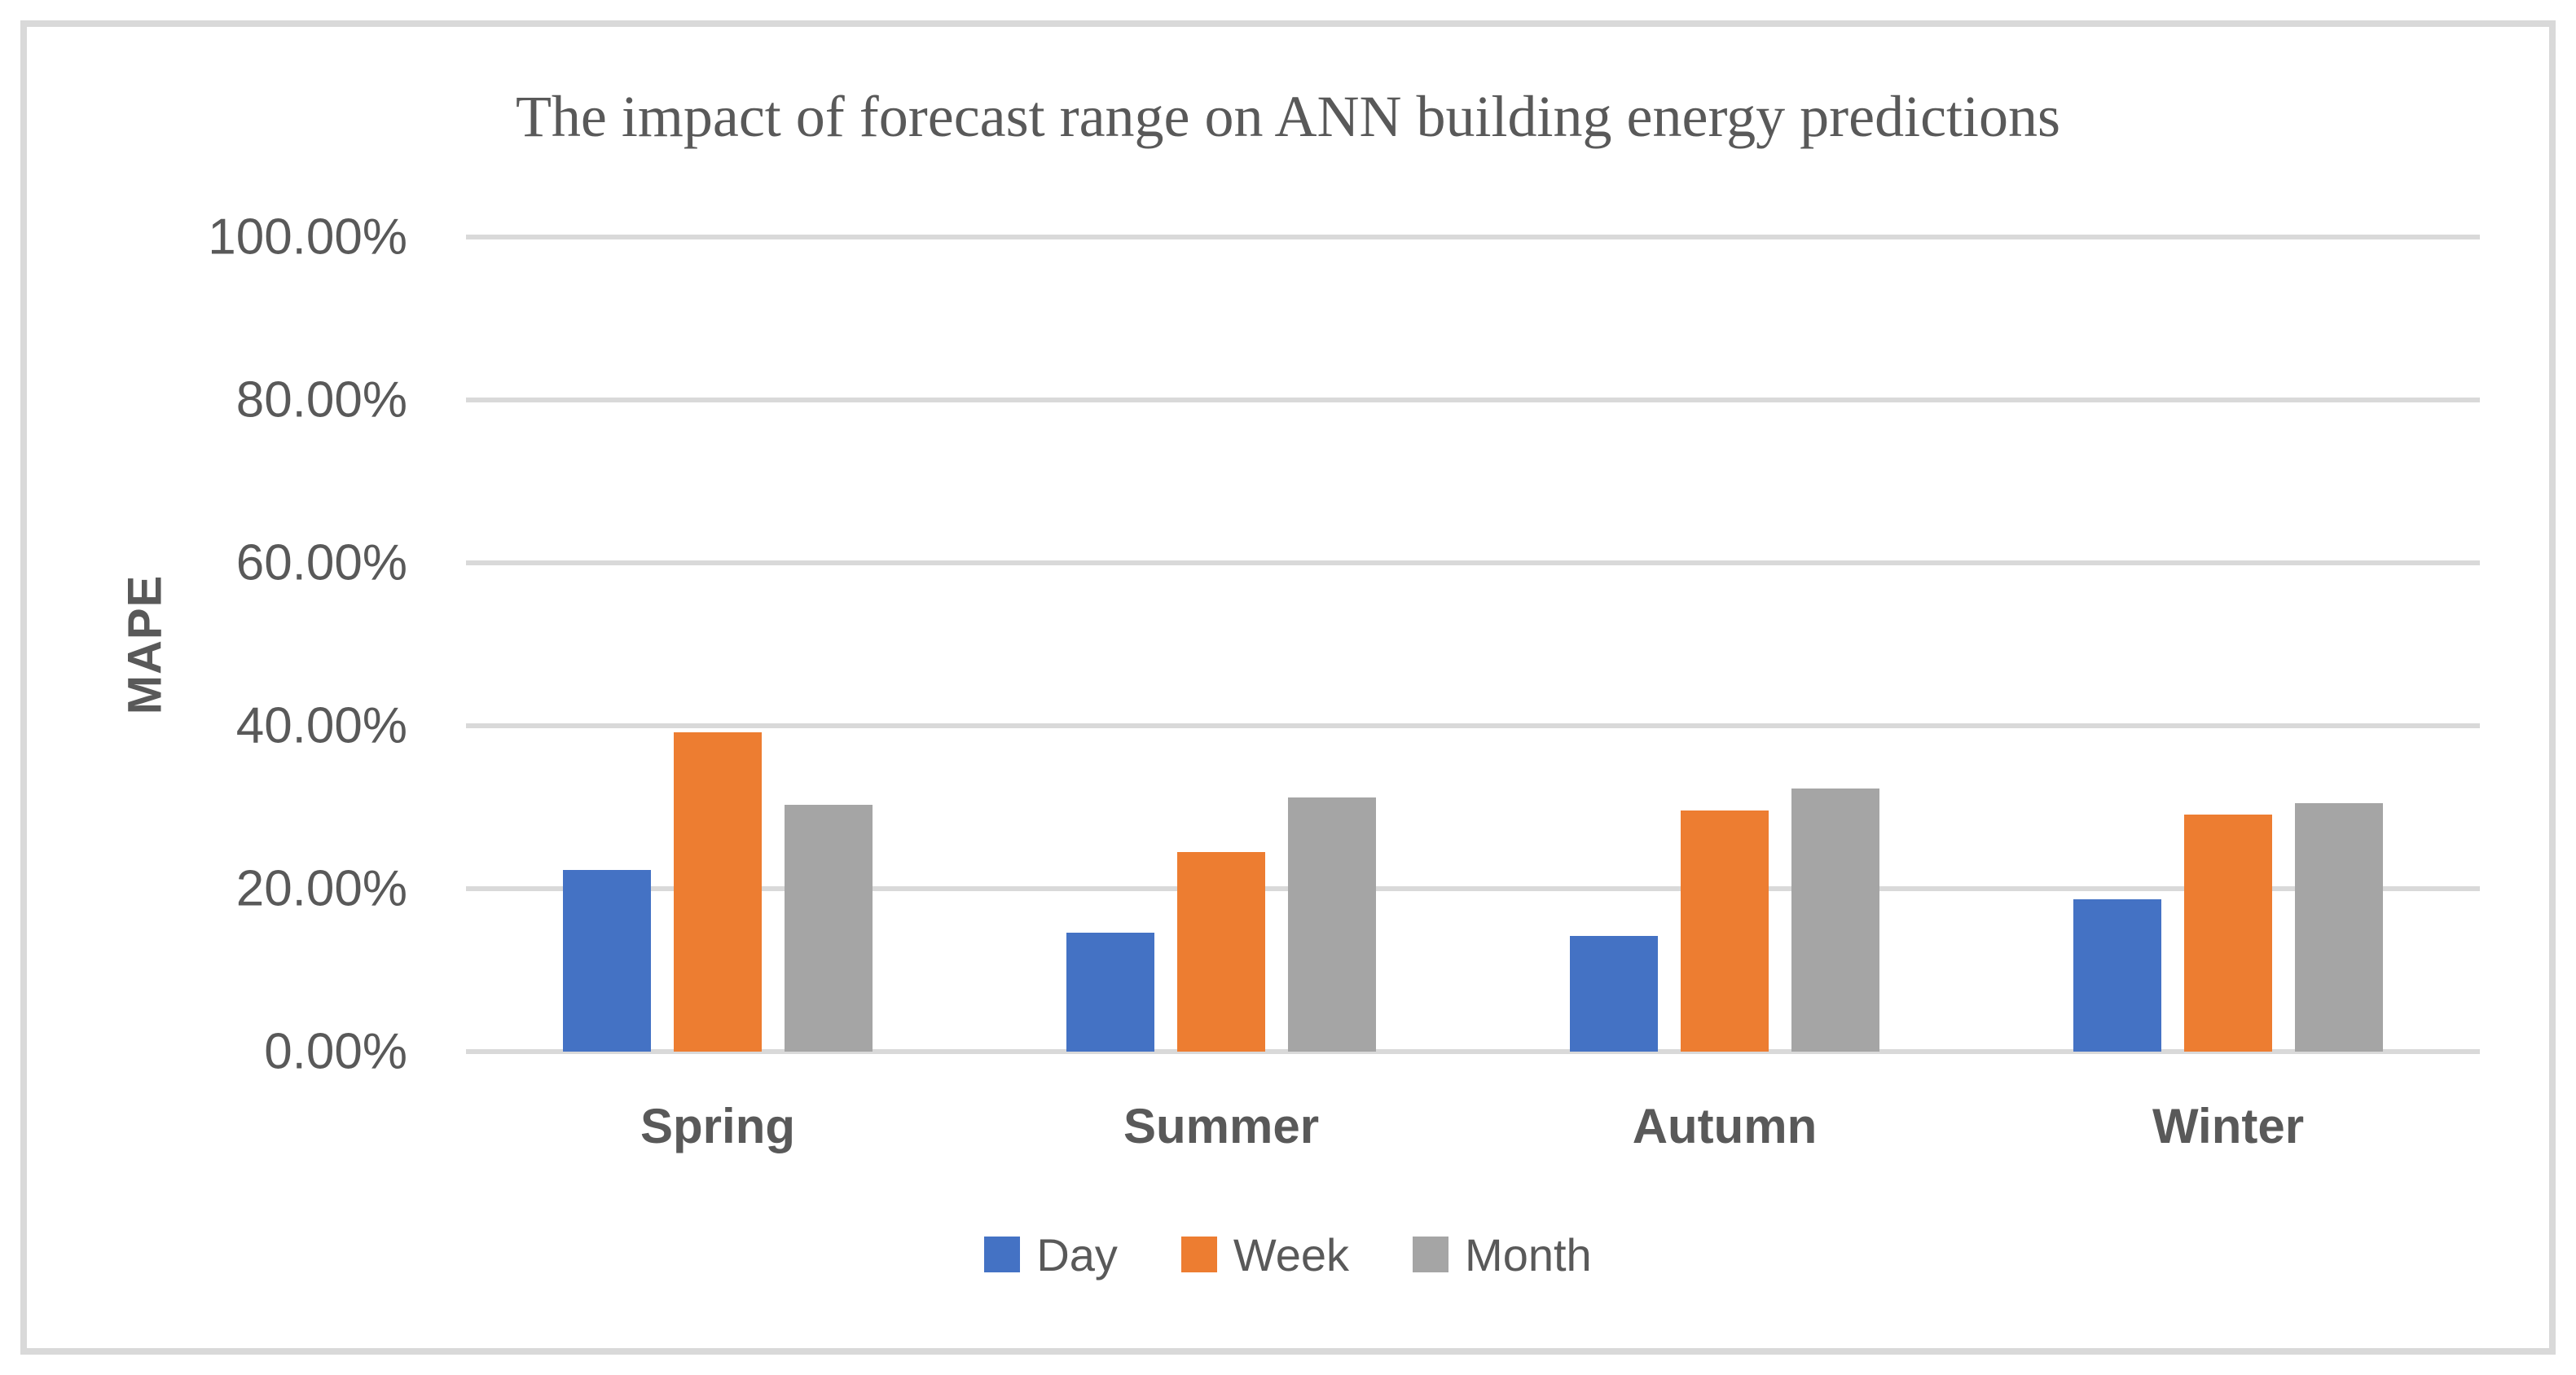 This screenshot has height=1375, width=2576. What do you see at coordinates (1614, 994) in the screenshot?
I see `bar-day-autumn` at bounding box center [1614, 994].